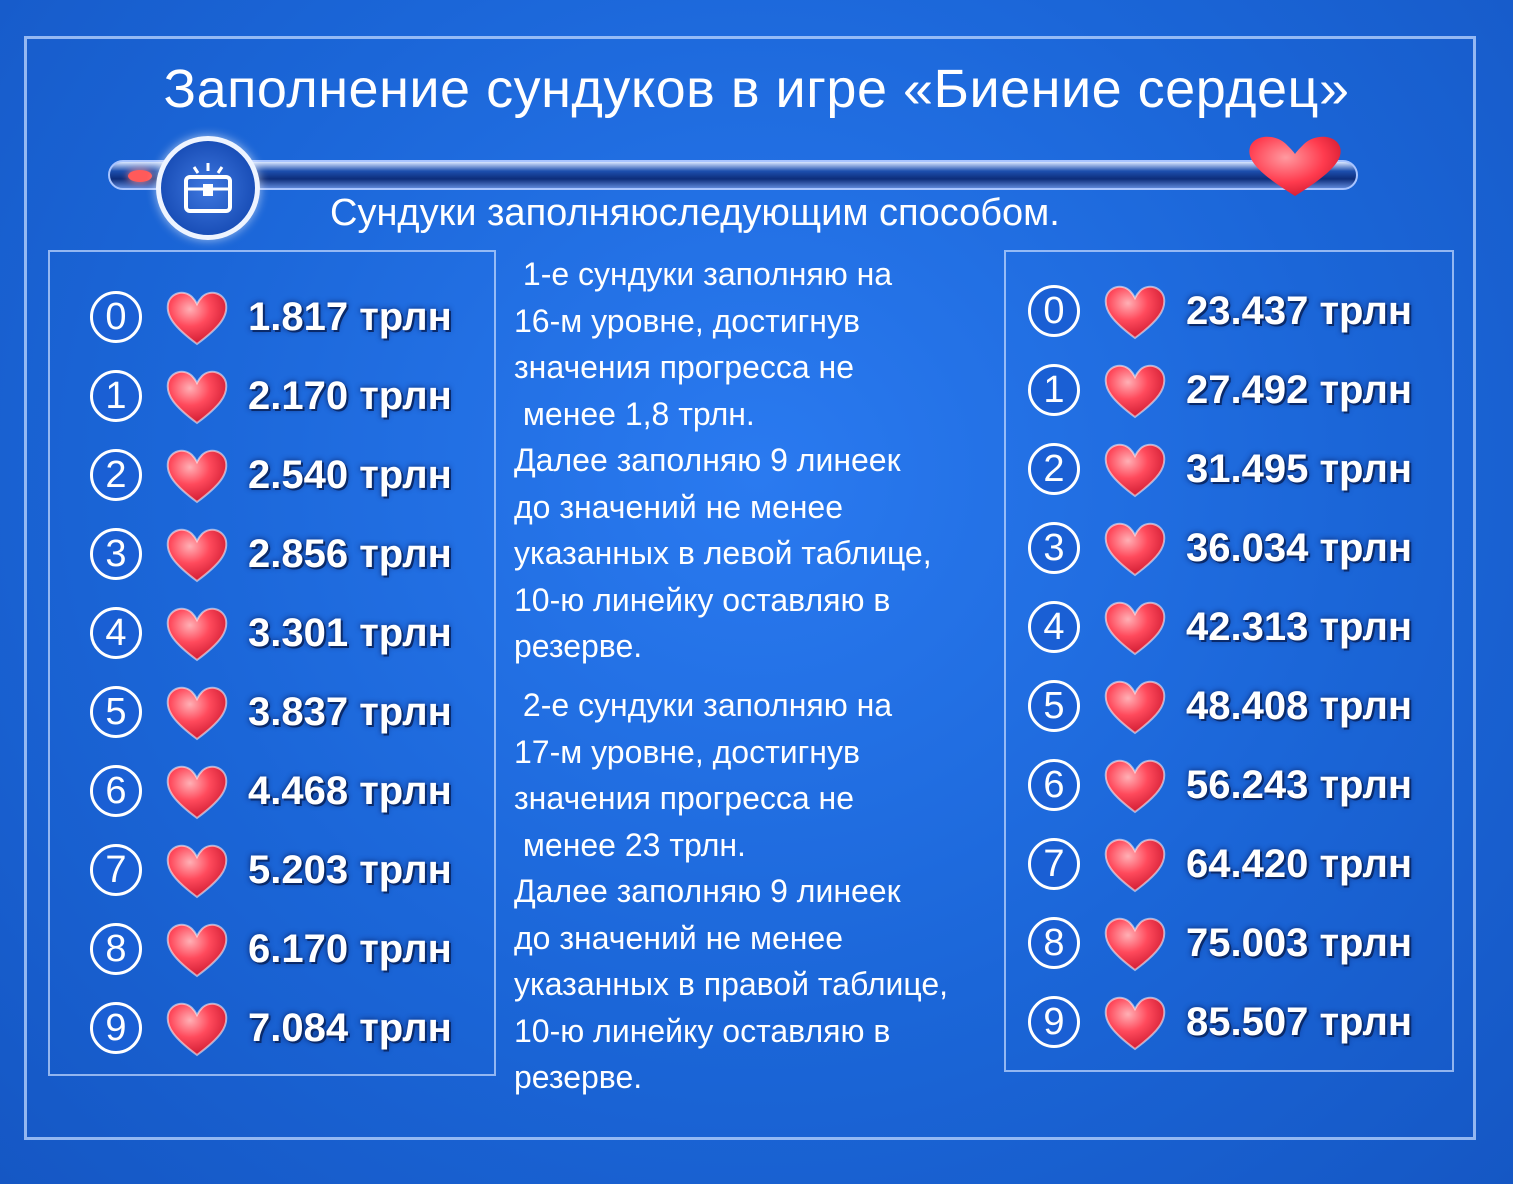 The image size is (1513, 1184). Describe the element at coordinates (350, 474) in the screenshot. I see `row-value: 2.540 трлн` at that location.